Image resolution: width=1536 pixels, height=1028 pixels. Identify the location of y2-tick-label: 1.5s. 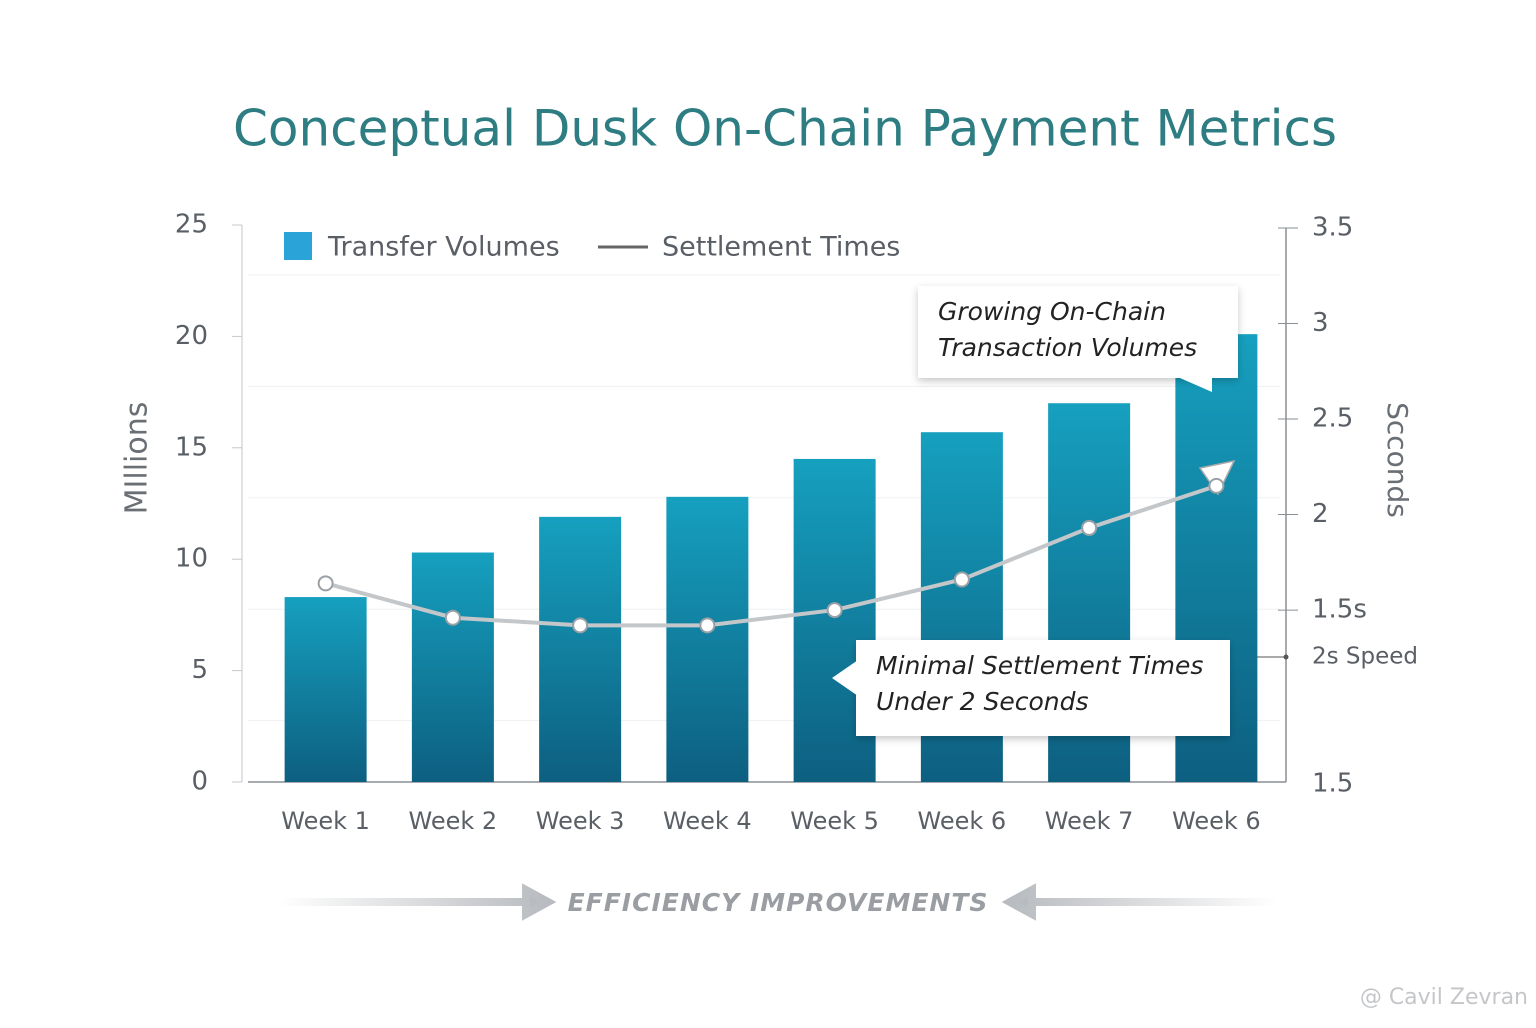
(1339, 610).